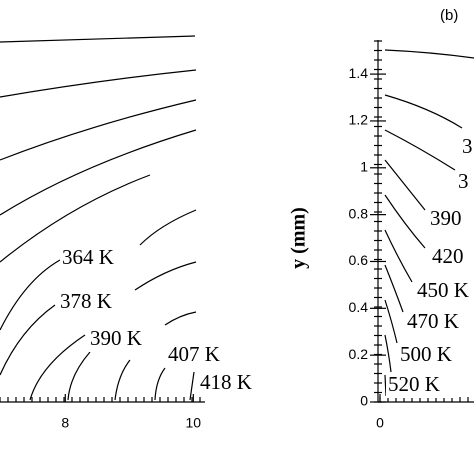  Describe the element at coordinates (359, 120) in the screenshot. I see `y-tick-label: 1.2` at that location.